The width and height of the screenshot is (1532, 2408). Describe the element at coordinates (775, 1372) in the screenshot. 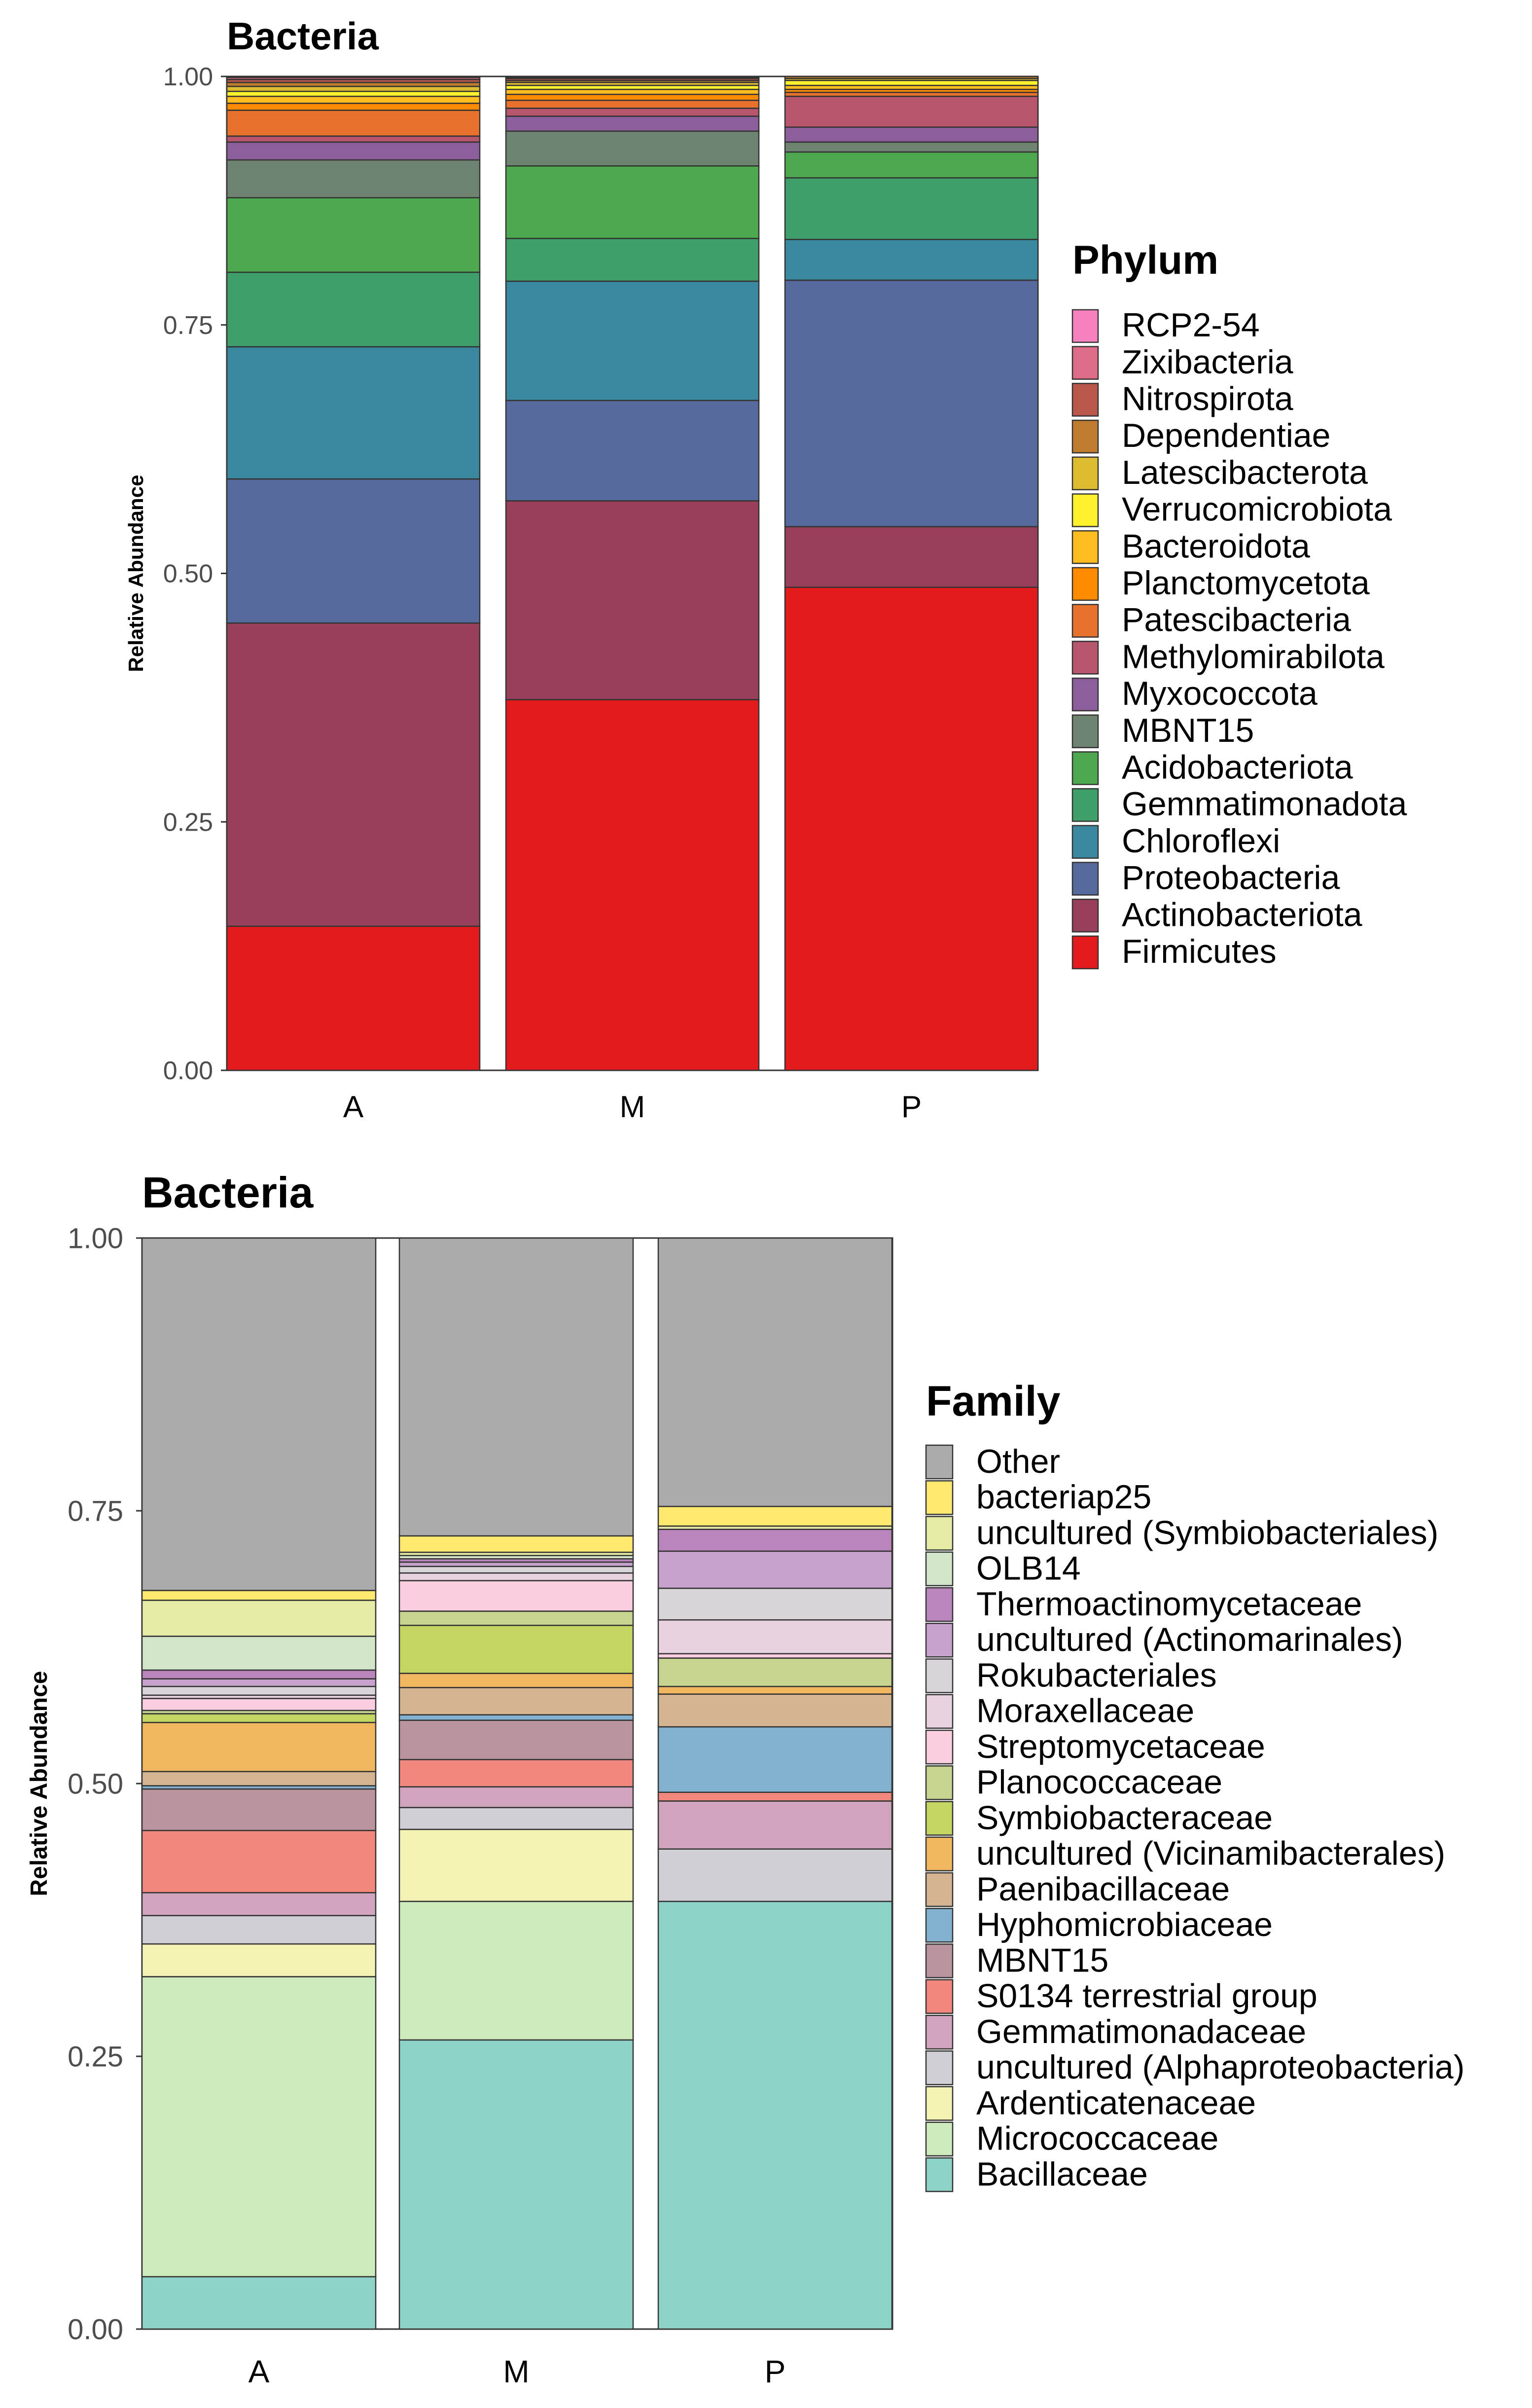

I see `chart2-bar-P-other` at that location.